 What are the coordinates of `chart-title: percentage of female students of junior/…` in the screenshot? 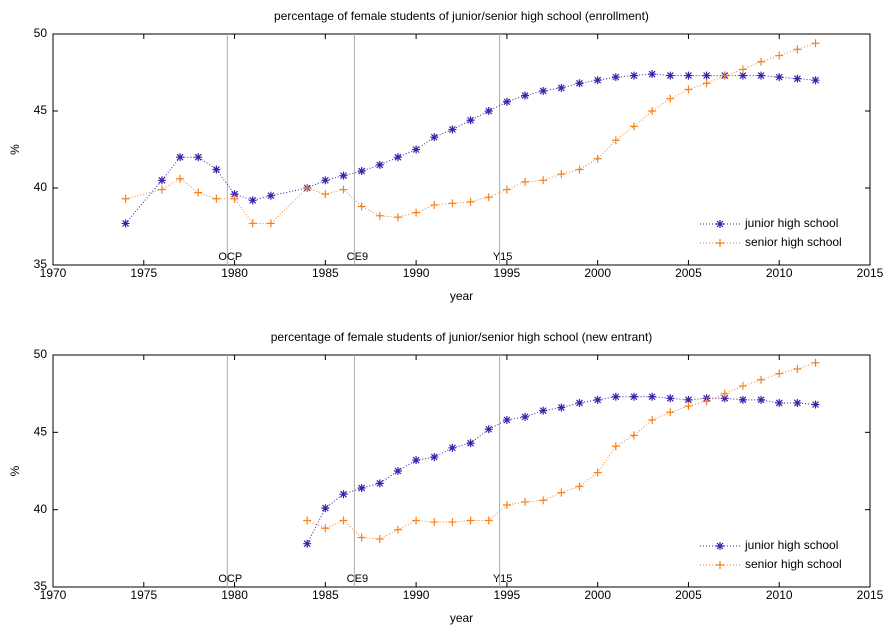 It's located at (462, 337).